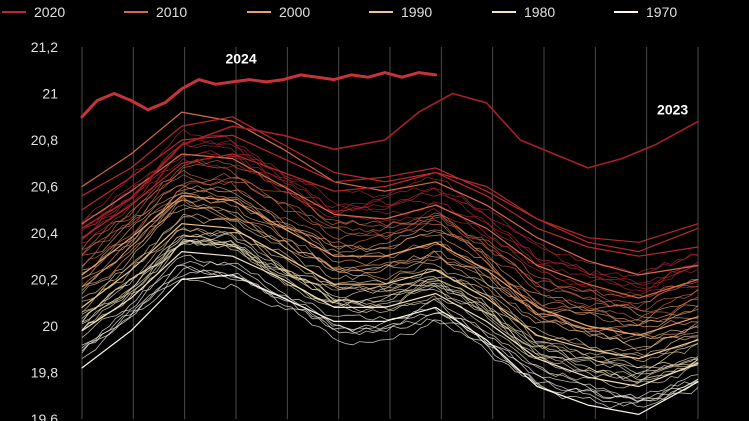 This screenshot has height=421, width=749. I want to click on legend-label: 1980, so click(540, 12).